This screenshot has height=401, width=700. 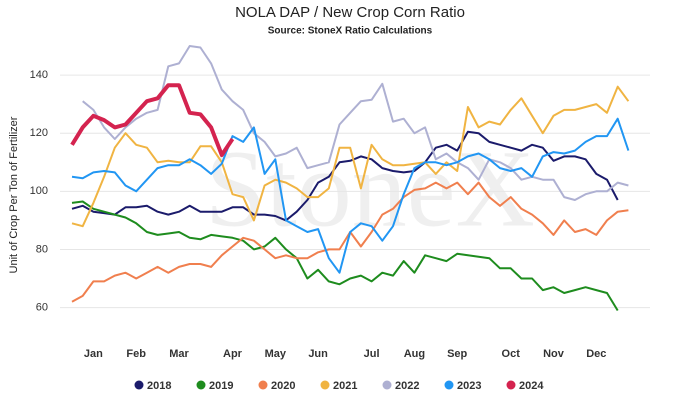 I want to click on chart-title: NOLA DAP / New Crop Corn Ratio, so click(x=350, y=12).